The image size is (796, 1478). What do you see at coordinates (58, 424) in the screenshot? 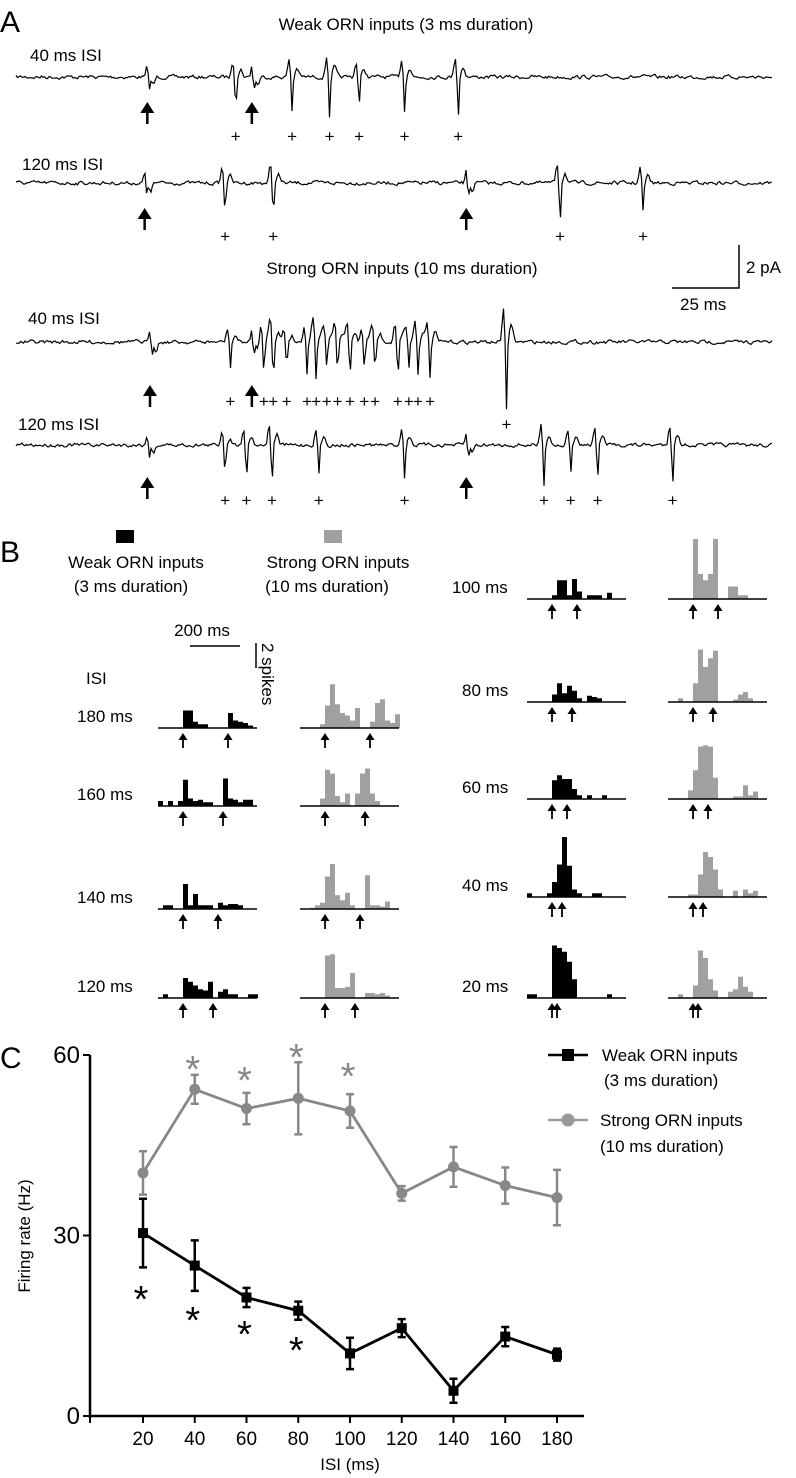
I see `trace-label-4: 120 ms ISI` at bounding box center [58, 424].